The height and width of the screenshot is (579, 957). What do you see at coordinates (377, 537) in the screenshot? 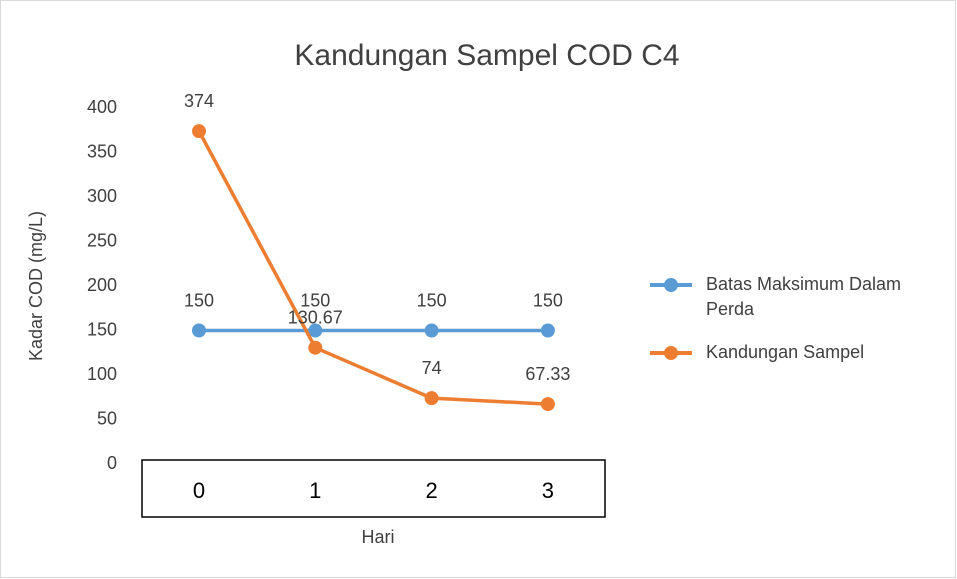
I see `x-axis-label: Hari` at bounding box center [377, 537].